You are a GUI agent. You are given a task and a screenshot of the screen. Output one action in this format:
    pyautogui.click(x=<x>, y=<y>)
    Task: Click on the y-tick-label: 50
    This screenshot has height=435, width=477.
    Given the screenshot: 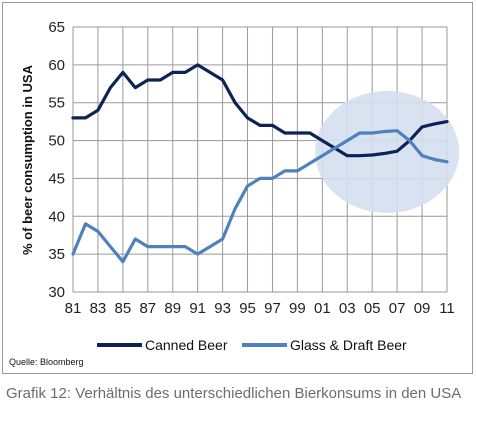 What is the action you would take?
    pyautogui.click(x=56, y=141)
    